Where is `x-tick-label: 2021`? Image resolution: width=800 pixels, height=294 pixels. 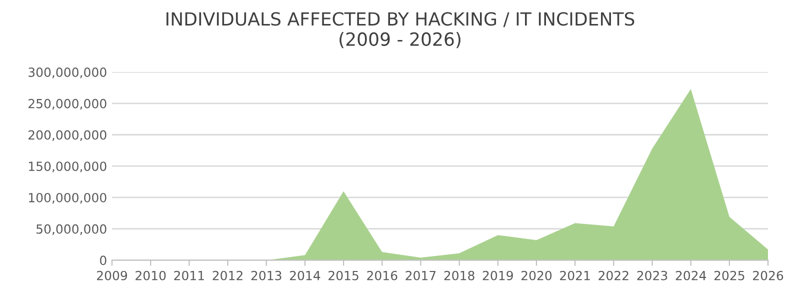
x-tick-label: 2021 is located at coordinates (575, 275).